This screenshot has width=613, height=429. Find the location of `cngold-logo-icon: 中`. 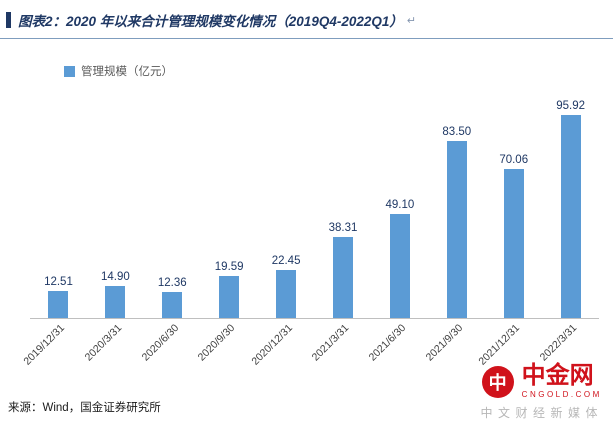

cngold-logo-icon: 中 is located at coordinates (497, 381).